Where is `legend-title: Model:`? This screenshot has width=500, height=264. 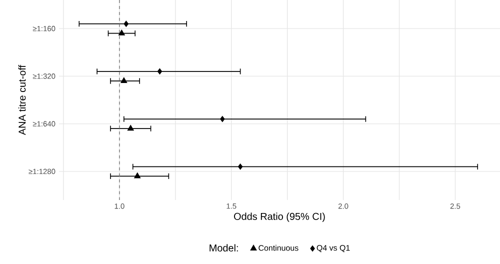
legend-title: Model: is located at coordinates (224, 248).